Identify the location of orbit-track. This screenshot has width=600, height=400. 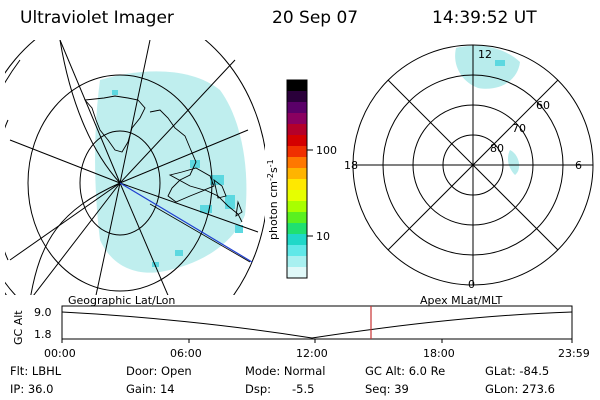
(186, 222).